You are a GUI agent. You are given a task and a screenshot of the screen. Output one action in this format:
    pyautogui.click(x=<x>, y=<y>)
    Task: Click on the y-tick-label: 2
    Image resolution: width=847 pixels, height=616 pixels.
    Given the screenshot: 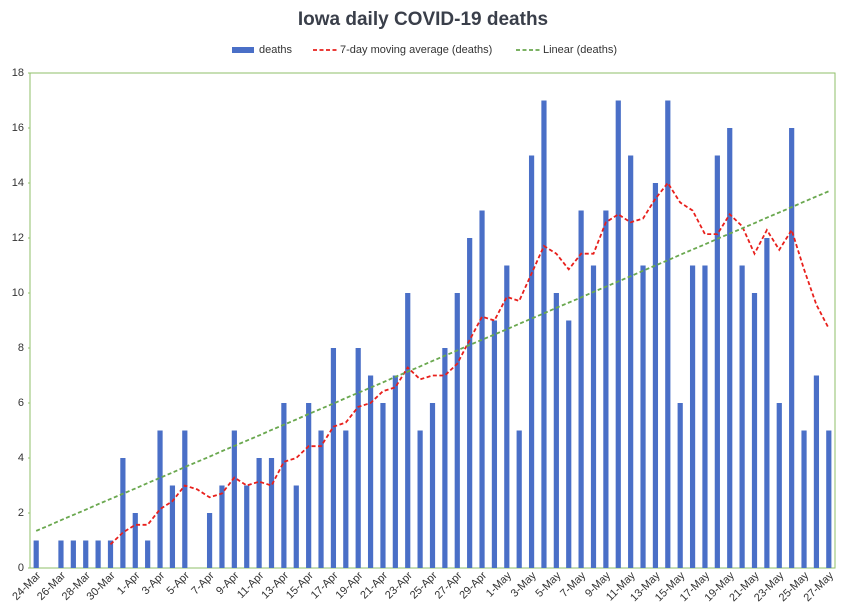 What is the action you would take?
    pyautogui.click(x=21, y=513)
    